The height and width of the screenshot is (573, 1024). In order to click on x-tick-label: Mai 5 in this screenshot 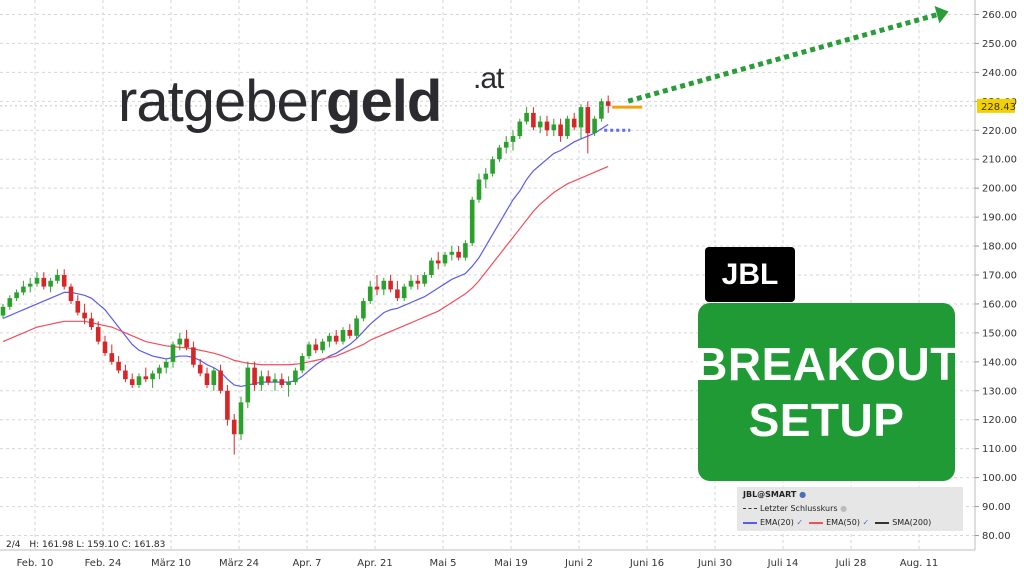, I will do `click(442, 563)`.